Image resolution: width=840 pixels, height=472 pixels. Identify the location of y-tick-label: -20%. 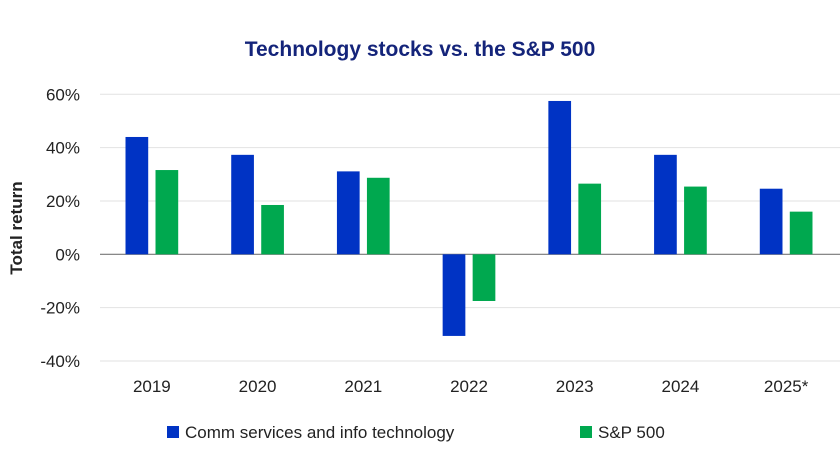
(60, 308).